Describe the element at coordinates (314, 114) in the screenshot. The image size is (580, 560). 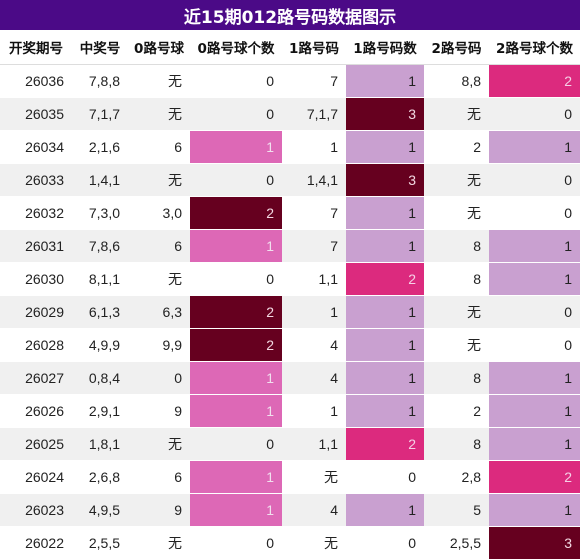
I see `road1-cell: 7,1,7` at that location.